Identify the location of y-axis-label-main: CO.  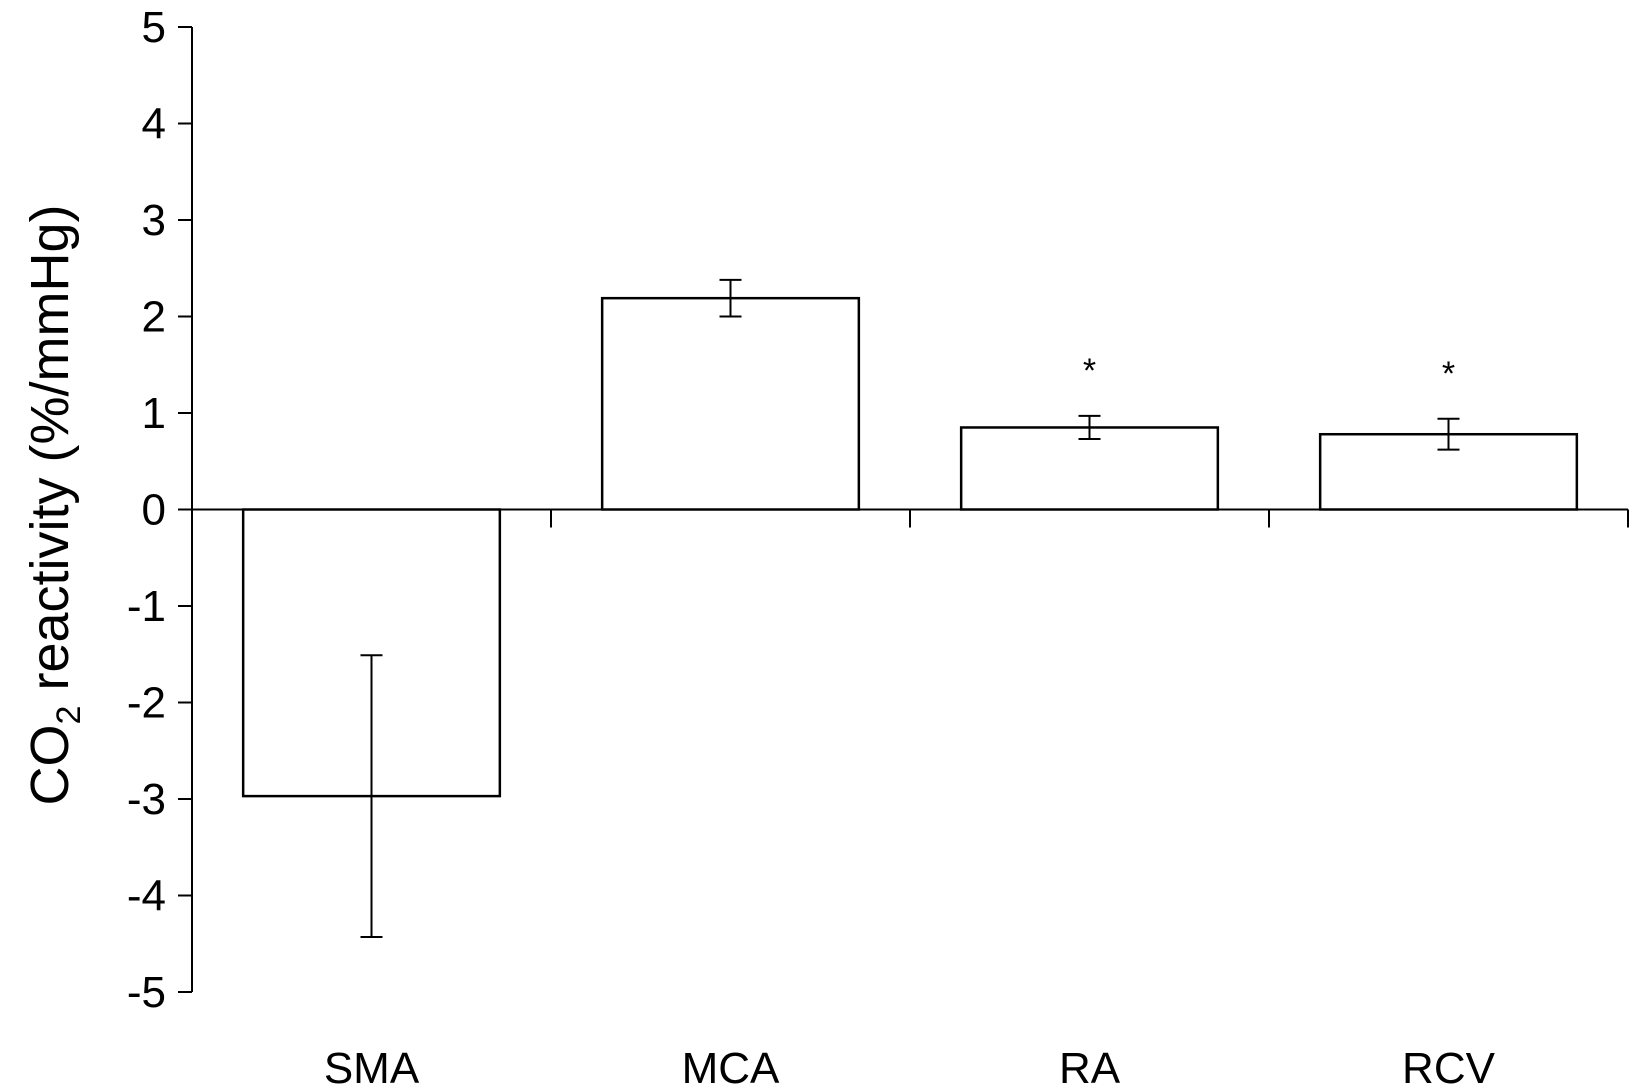
(50, 764).